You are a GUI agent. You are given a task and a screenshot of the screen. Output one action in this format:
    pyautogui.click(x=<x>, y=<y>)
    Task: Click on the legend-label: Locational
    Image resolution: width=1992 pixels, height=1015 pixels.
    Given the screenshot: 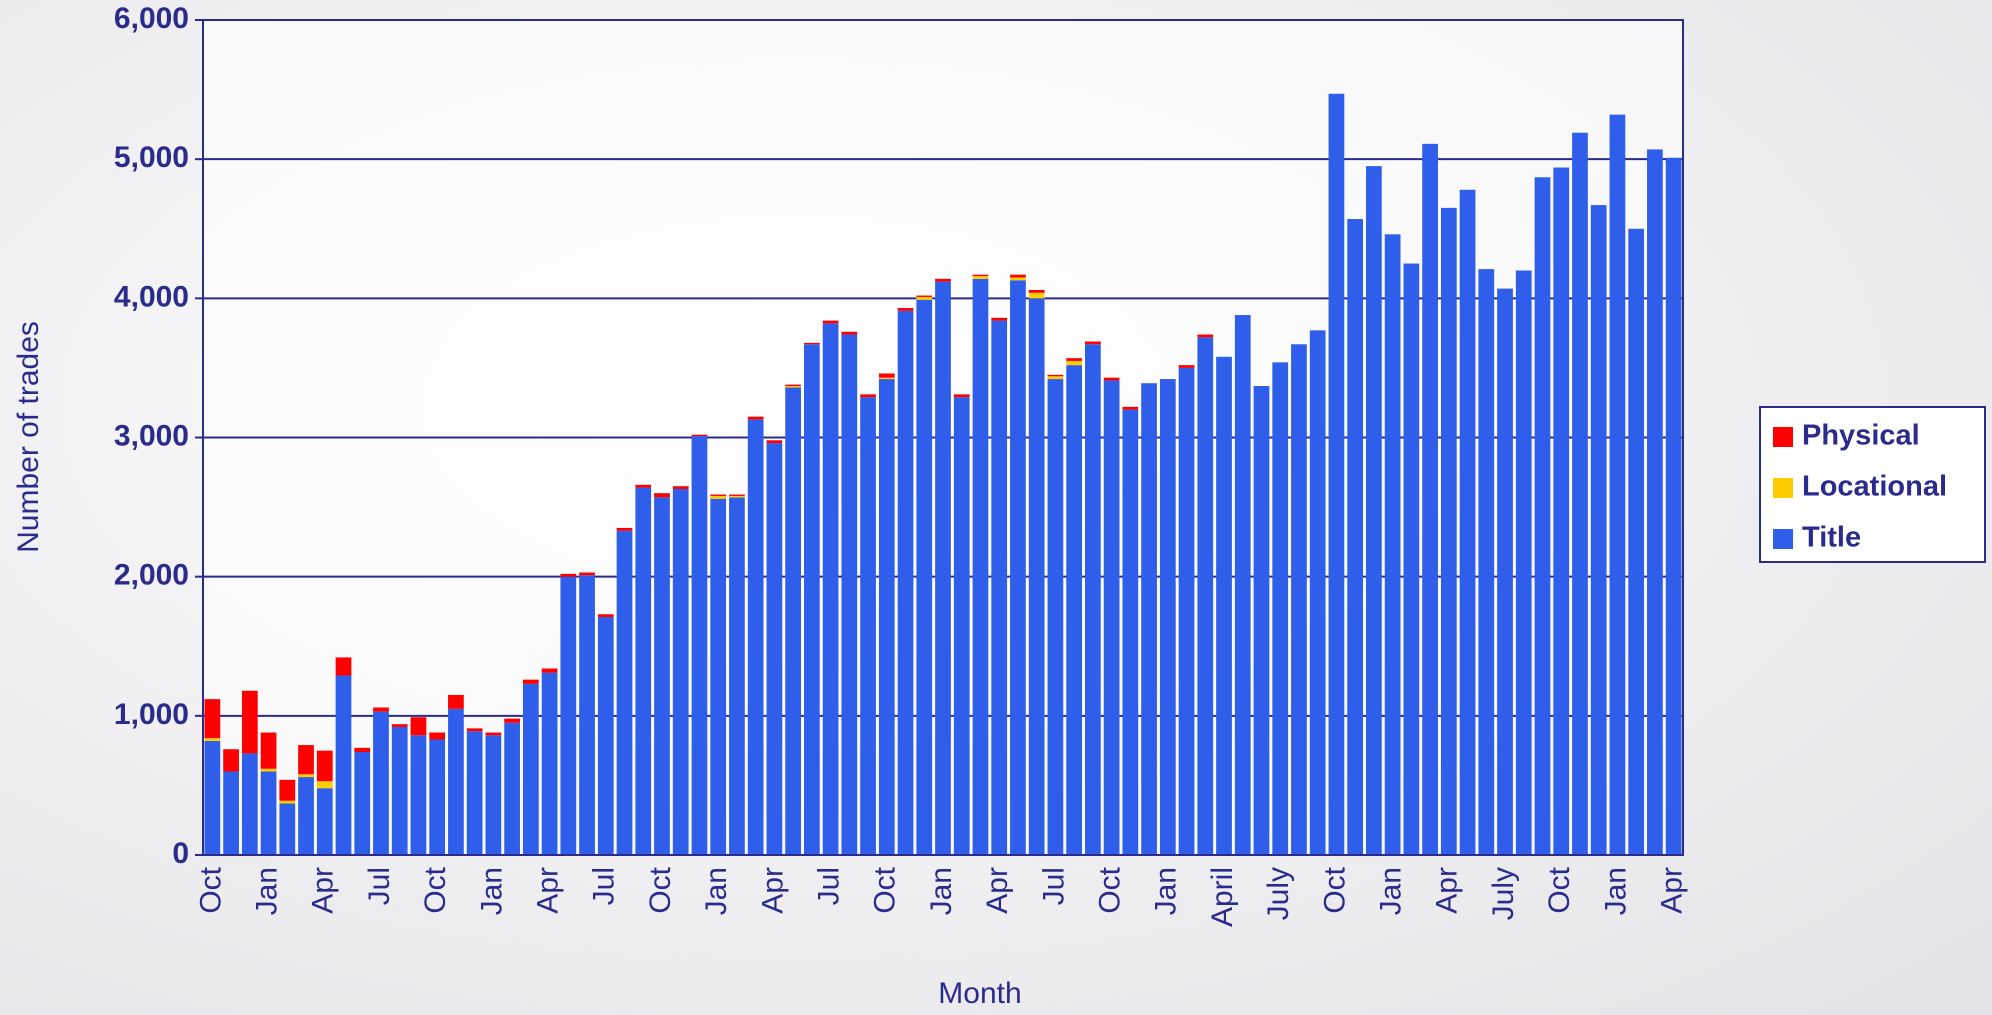 What is the action you would take?
    pyautogui.click(x=1874, y=487)
    